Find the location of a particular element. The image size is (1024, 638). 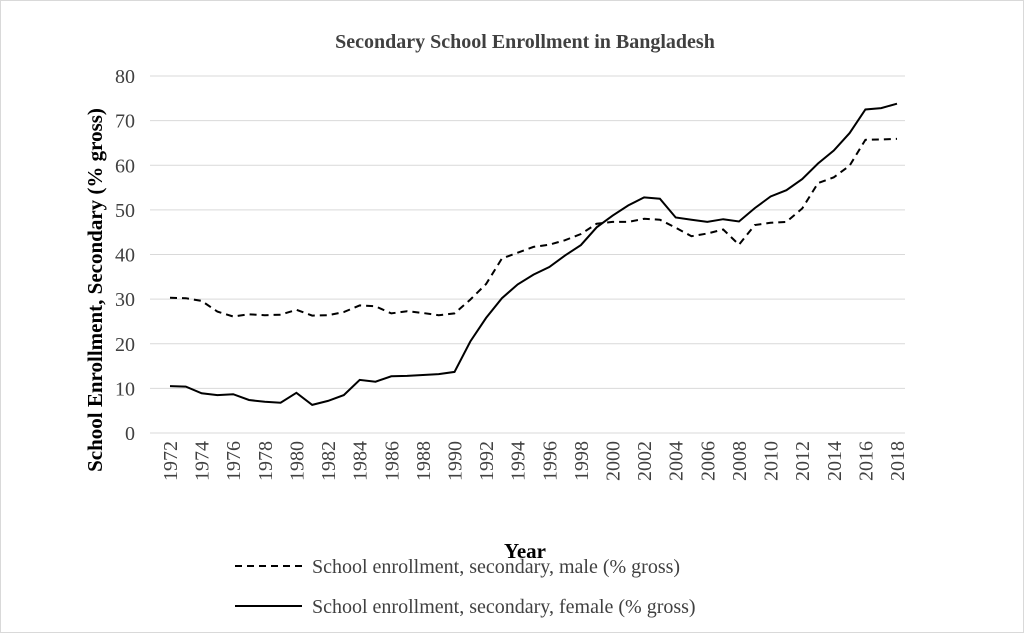

x-tick-label: 2012 is located at coordinates (803, 461).